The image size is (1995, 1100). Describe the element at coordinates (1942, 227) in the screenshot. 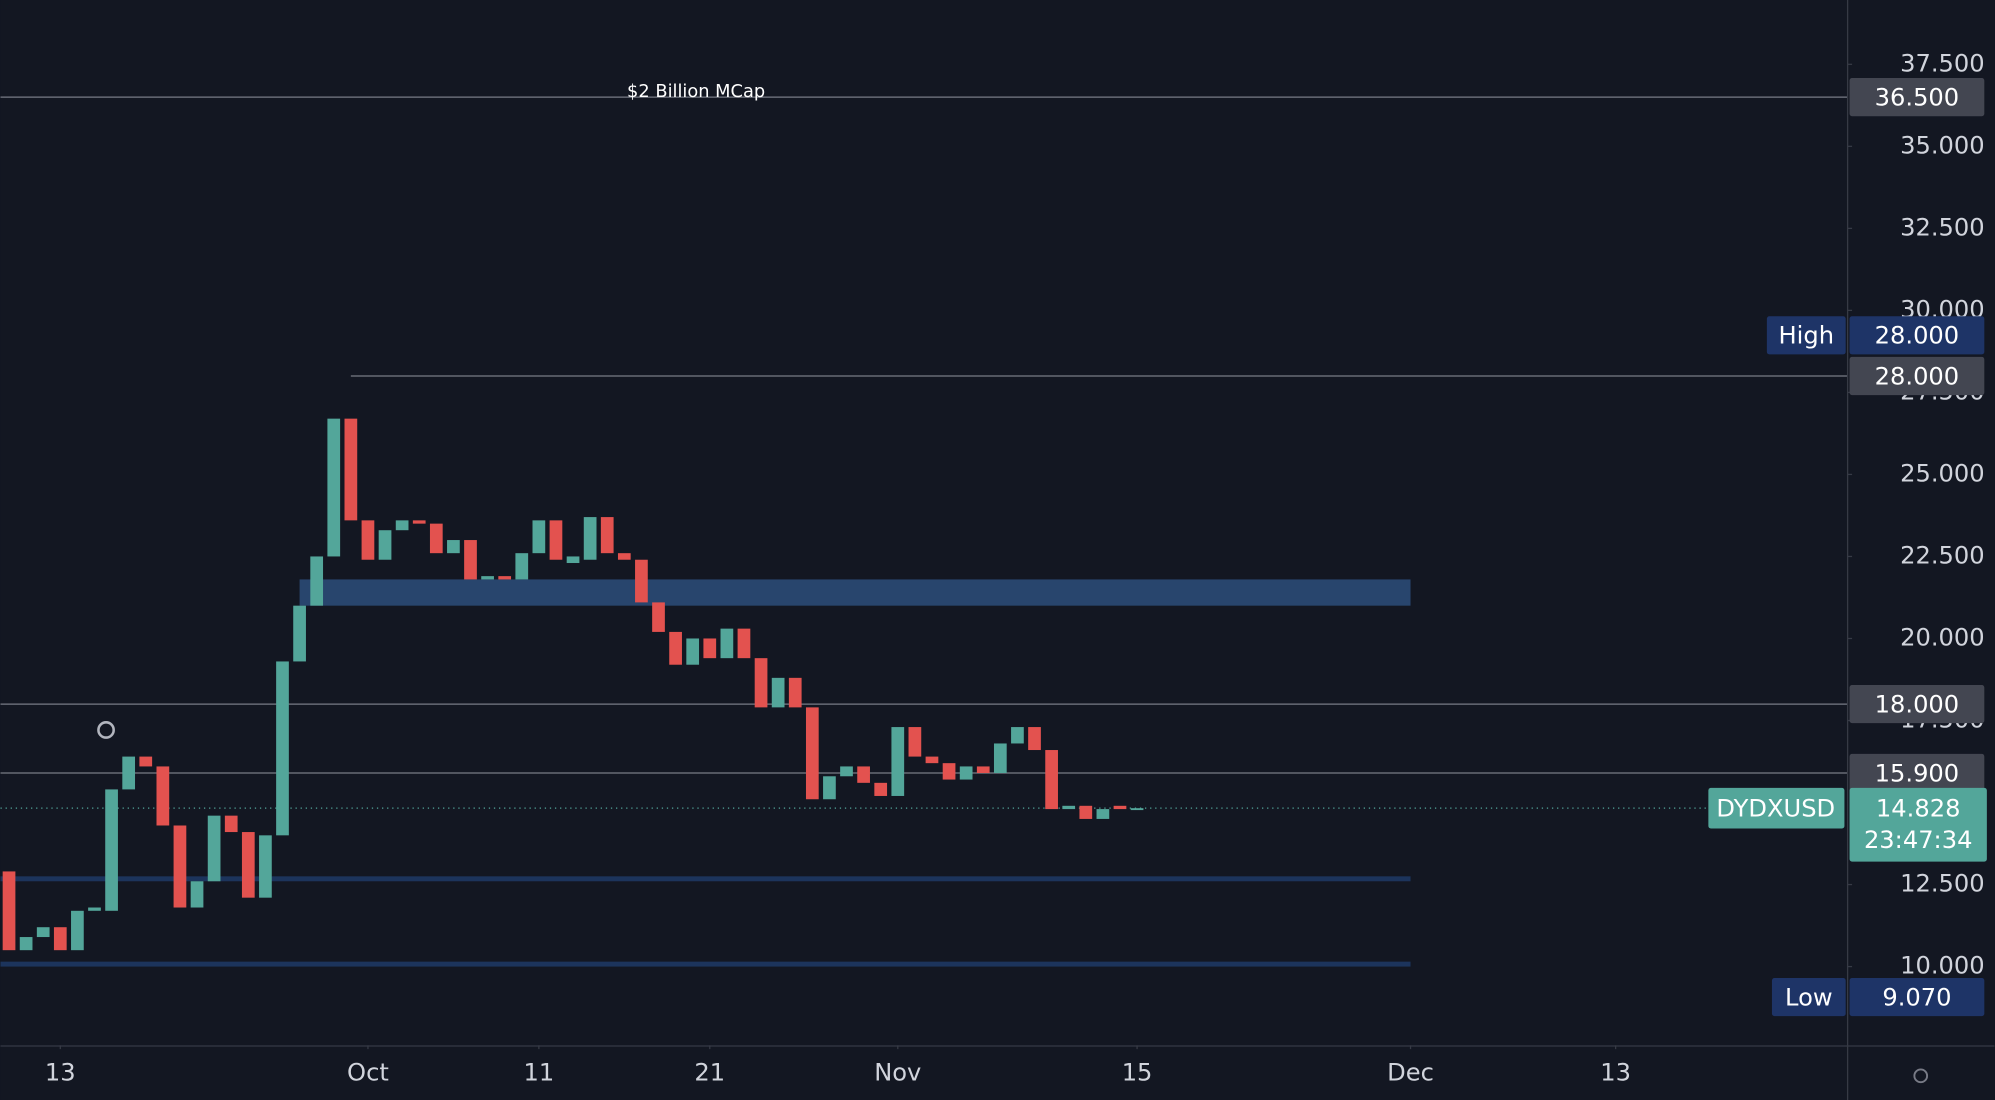

I see `y-tick-label: 32.500` at that location.